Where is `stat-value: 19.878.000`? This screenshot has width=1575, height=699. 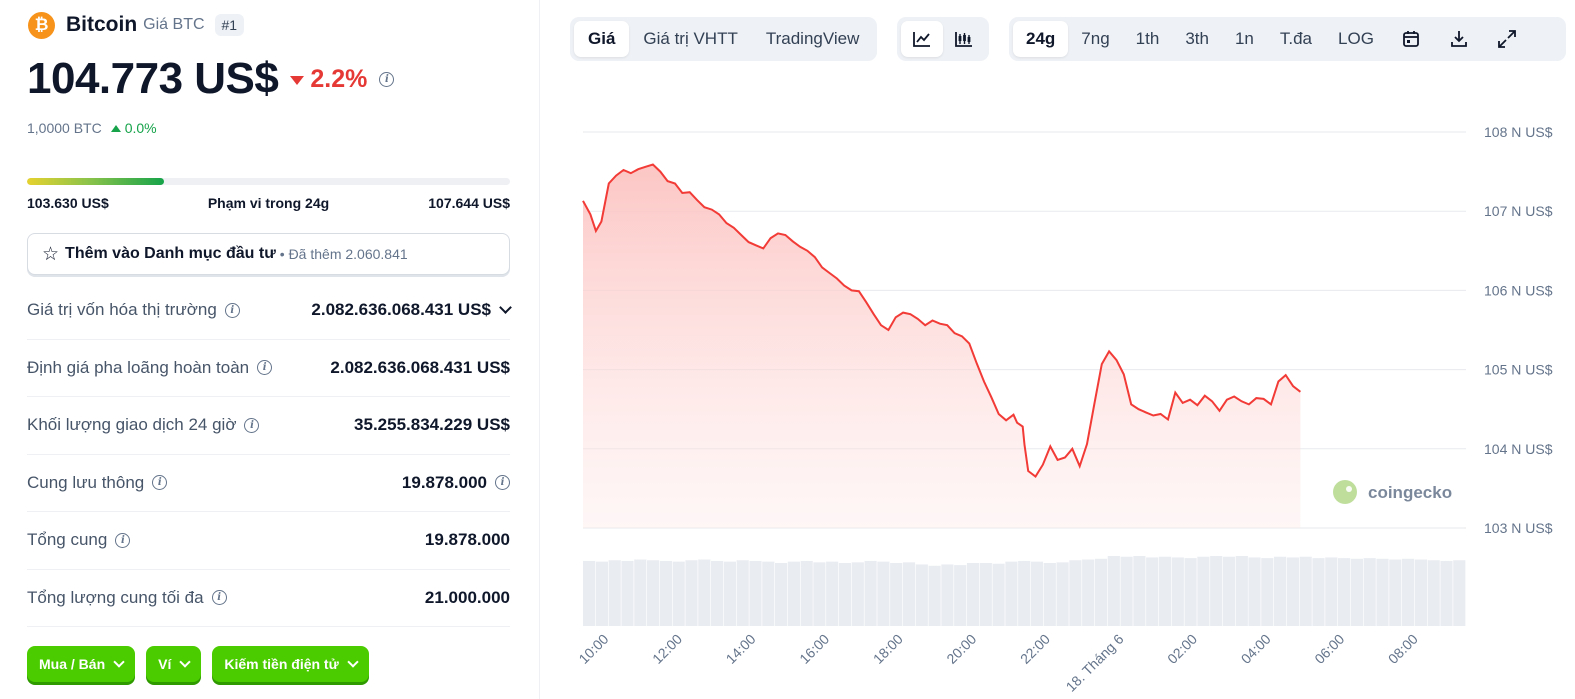
stat-value: 19.878.000 is located at coordinates (467, 540).